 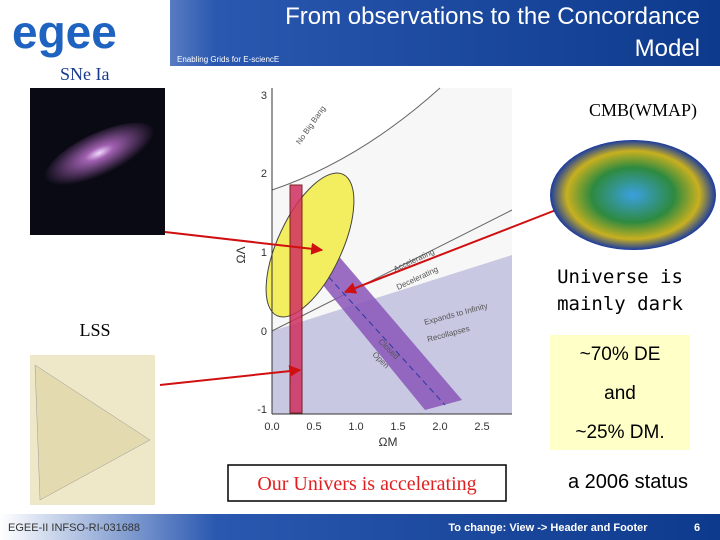 What do you see at coordinates (697, 528) in the screenshot?
I see `page-number: 6` at bounding box center [697, 528].